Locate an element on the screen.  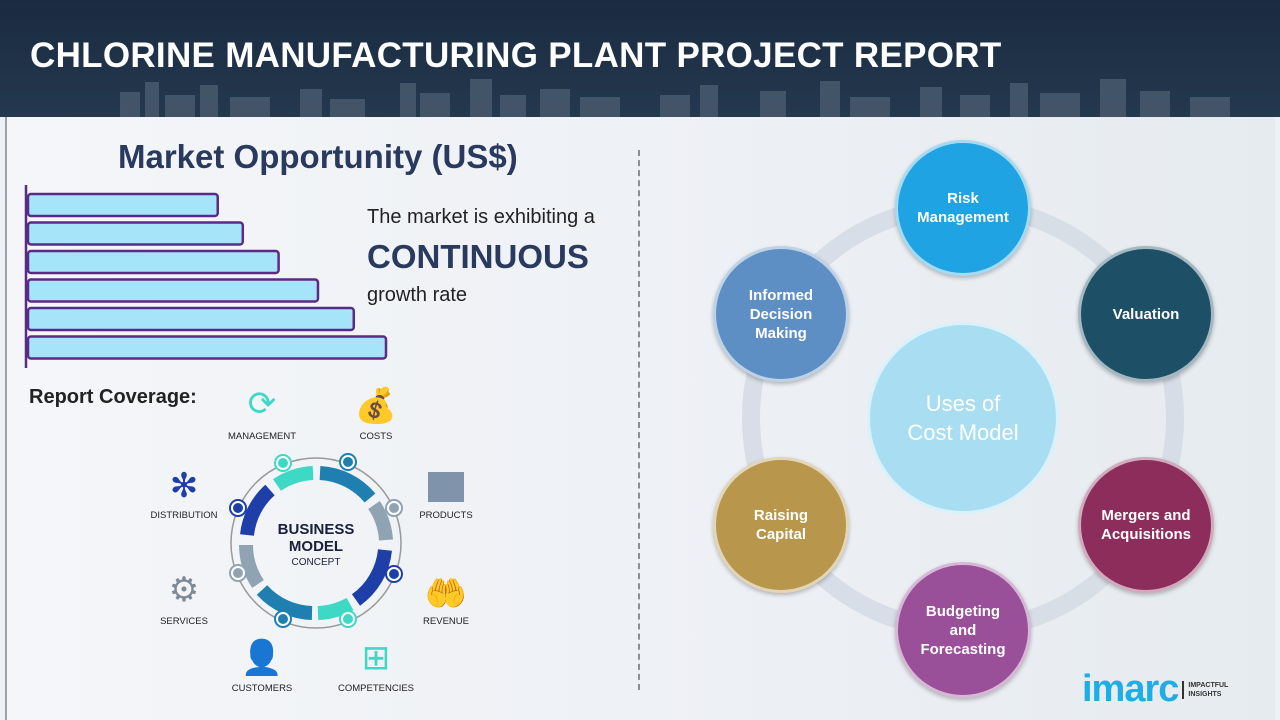
market-opportunity-title: Market Opportunity (US$) is located at coordinates (318, 156).